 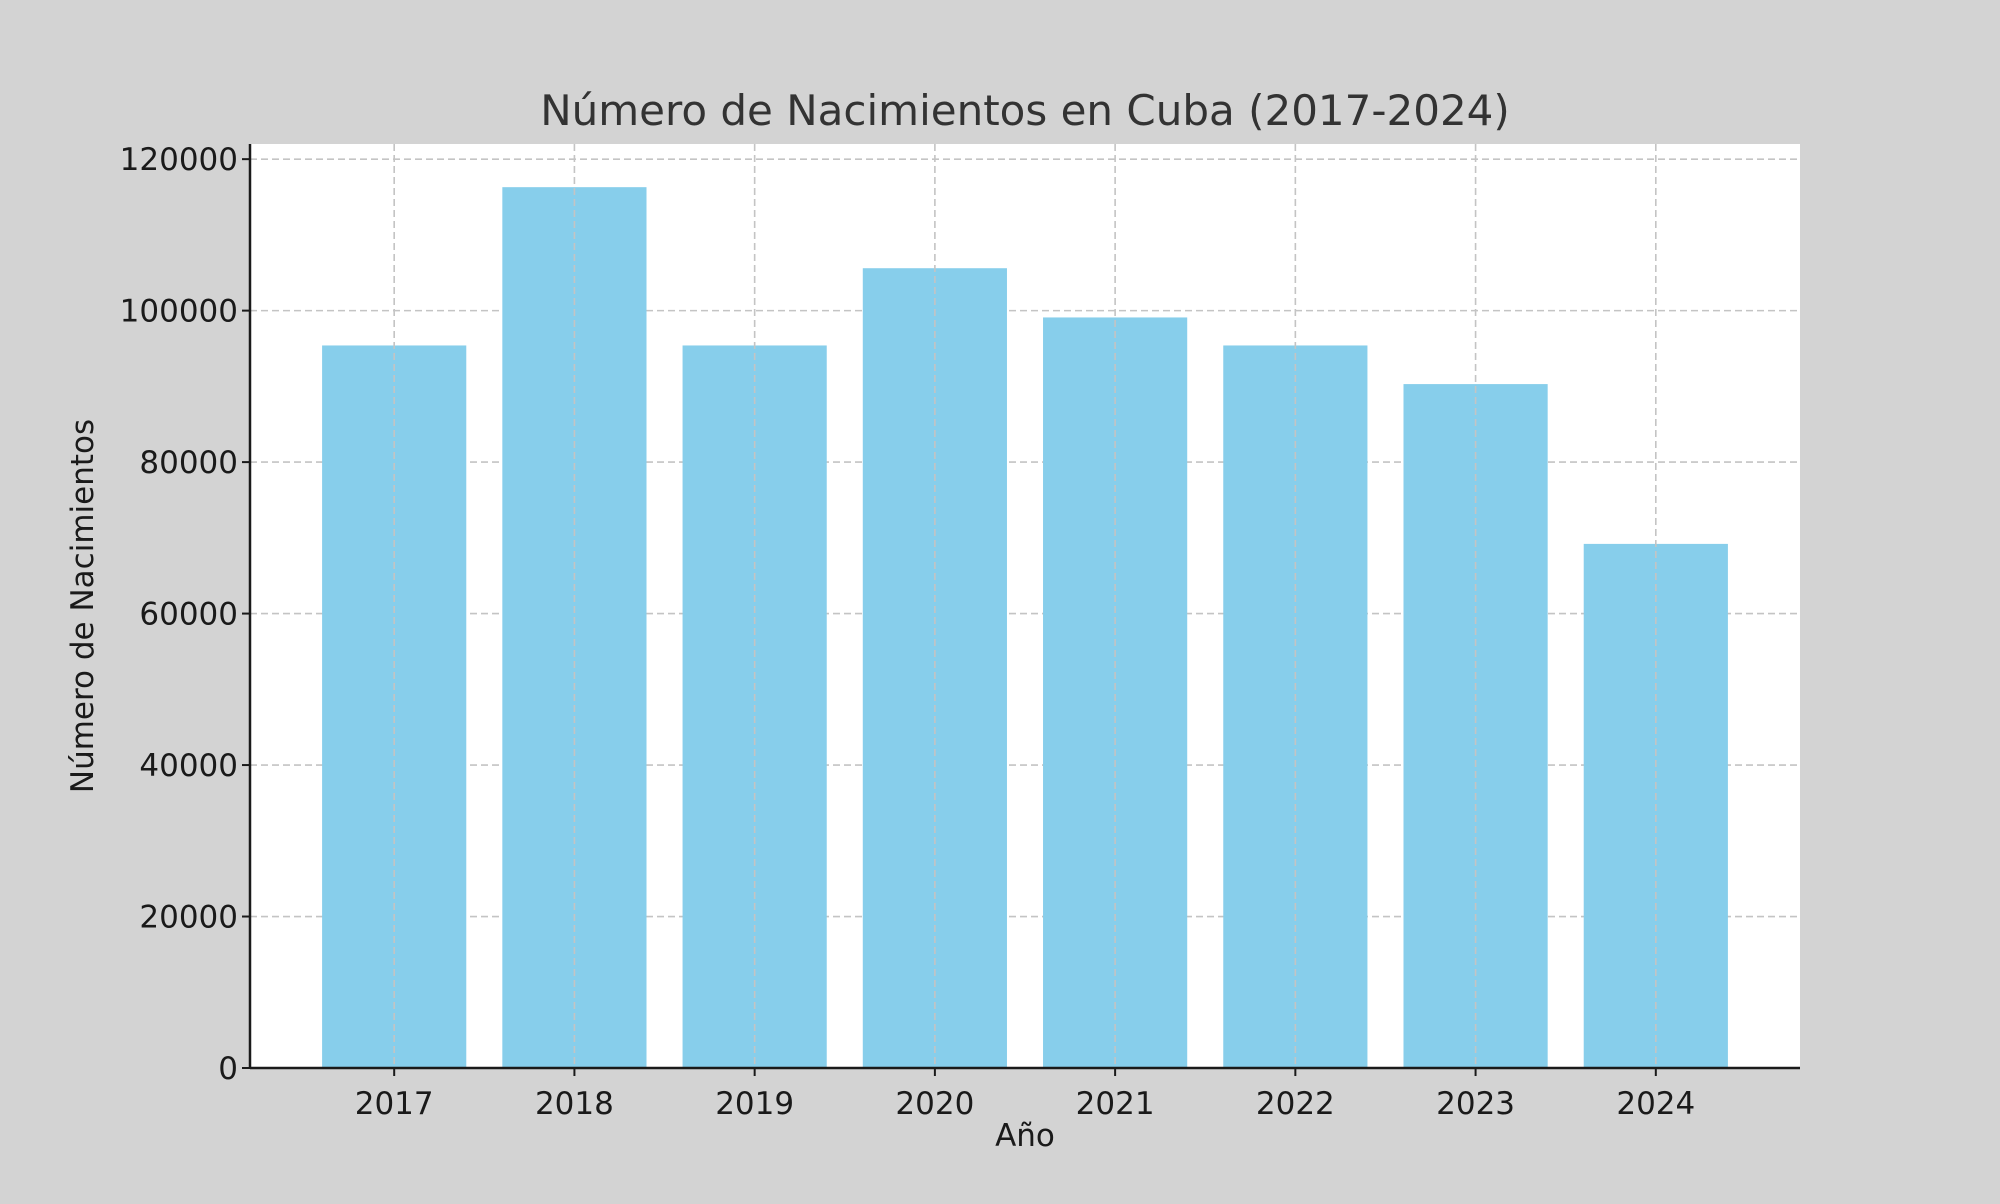 I want to click on y-tick-label: 40000, so click(x=188, y=766).